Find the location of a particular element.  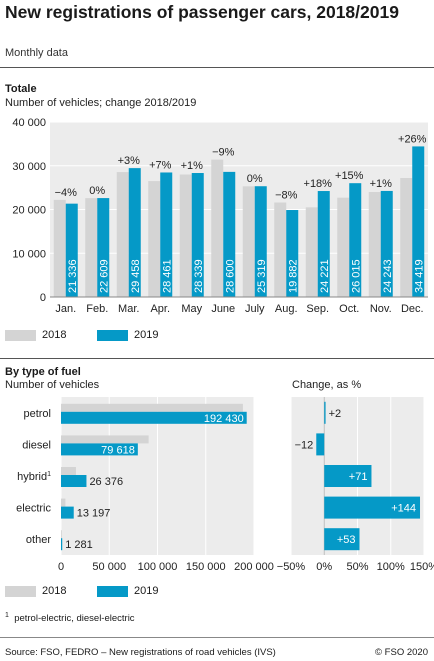

x-tick-label: Jan. is located at coordinates (65, 309).